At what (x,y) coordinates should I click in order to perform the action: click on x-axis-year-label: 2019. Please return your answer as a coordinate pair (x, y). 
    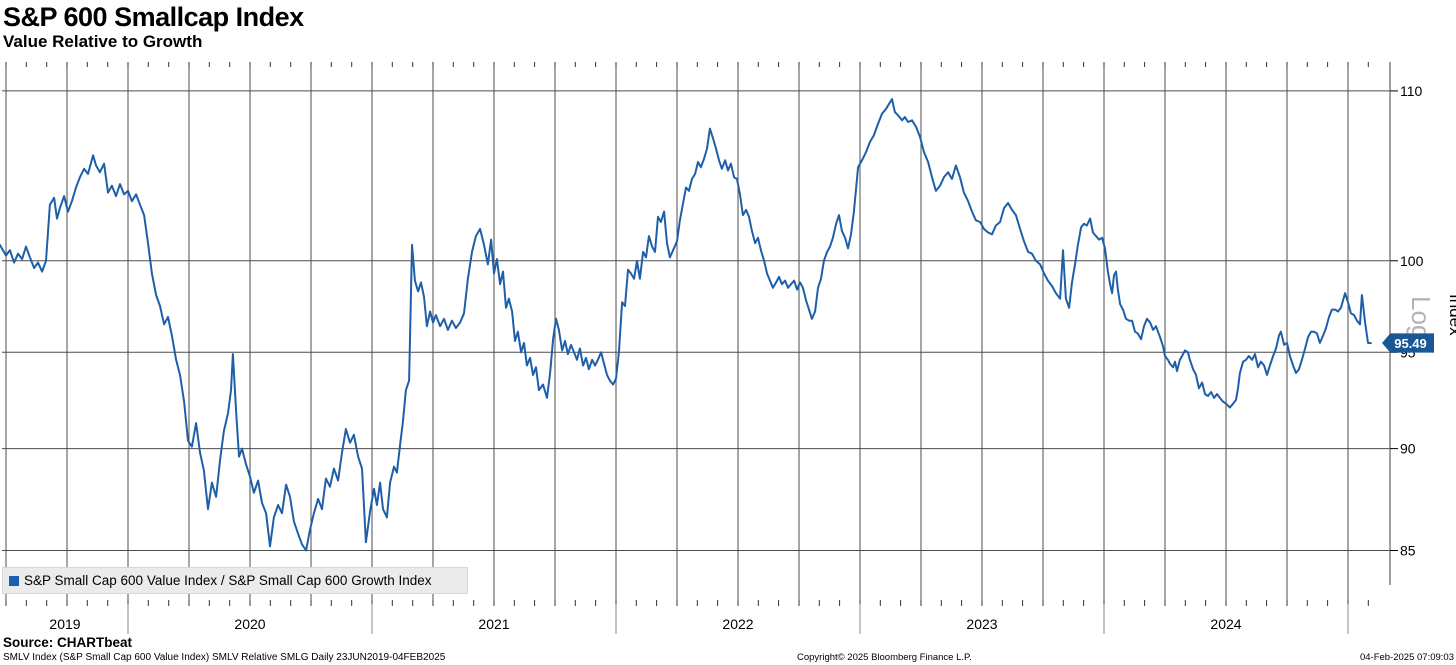
    Looking at the image, I should click on (64, 624).